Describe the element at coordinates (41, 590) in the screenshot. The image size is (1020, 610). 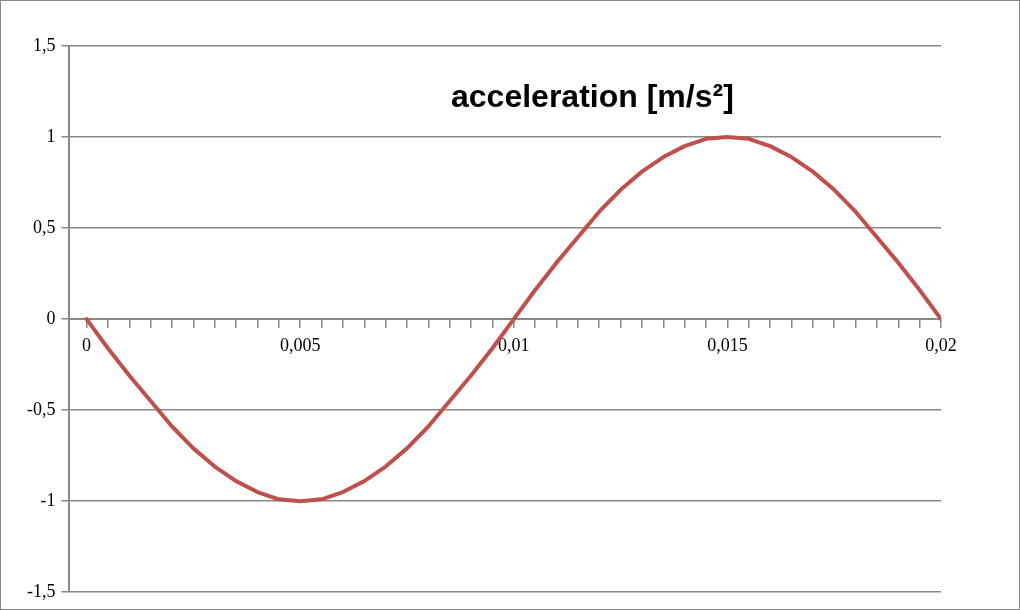
I see `y-tick-label: -1,5` at that location.